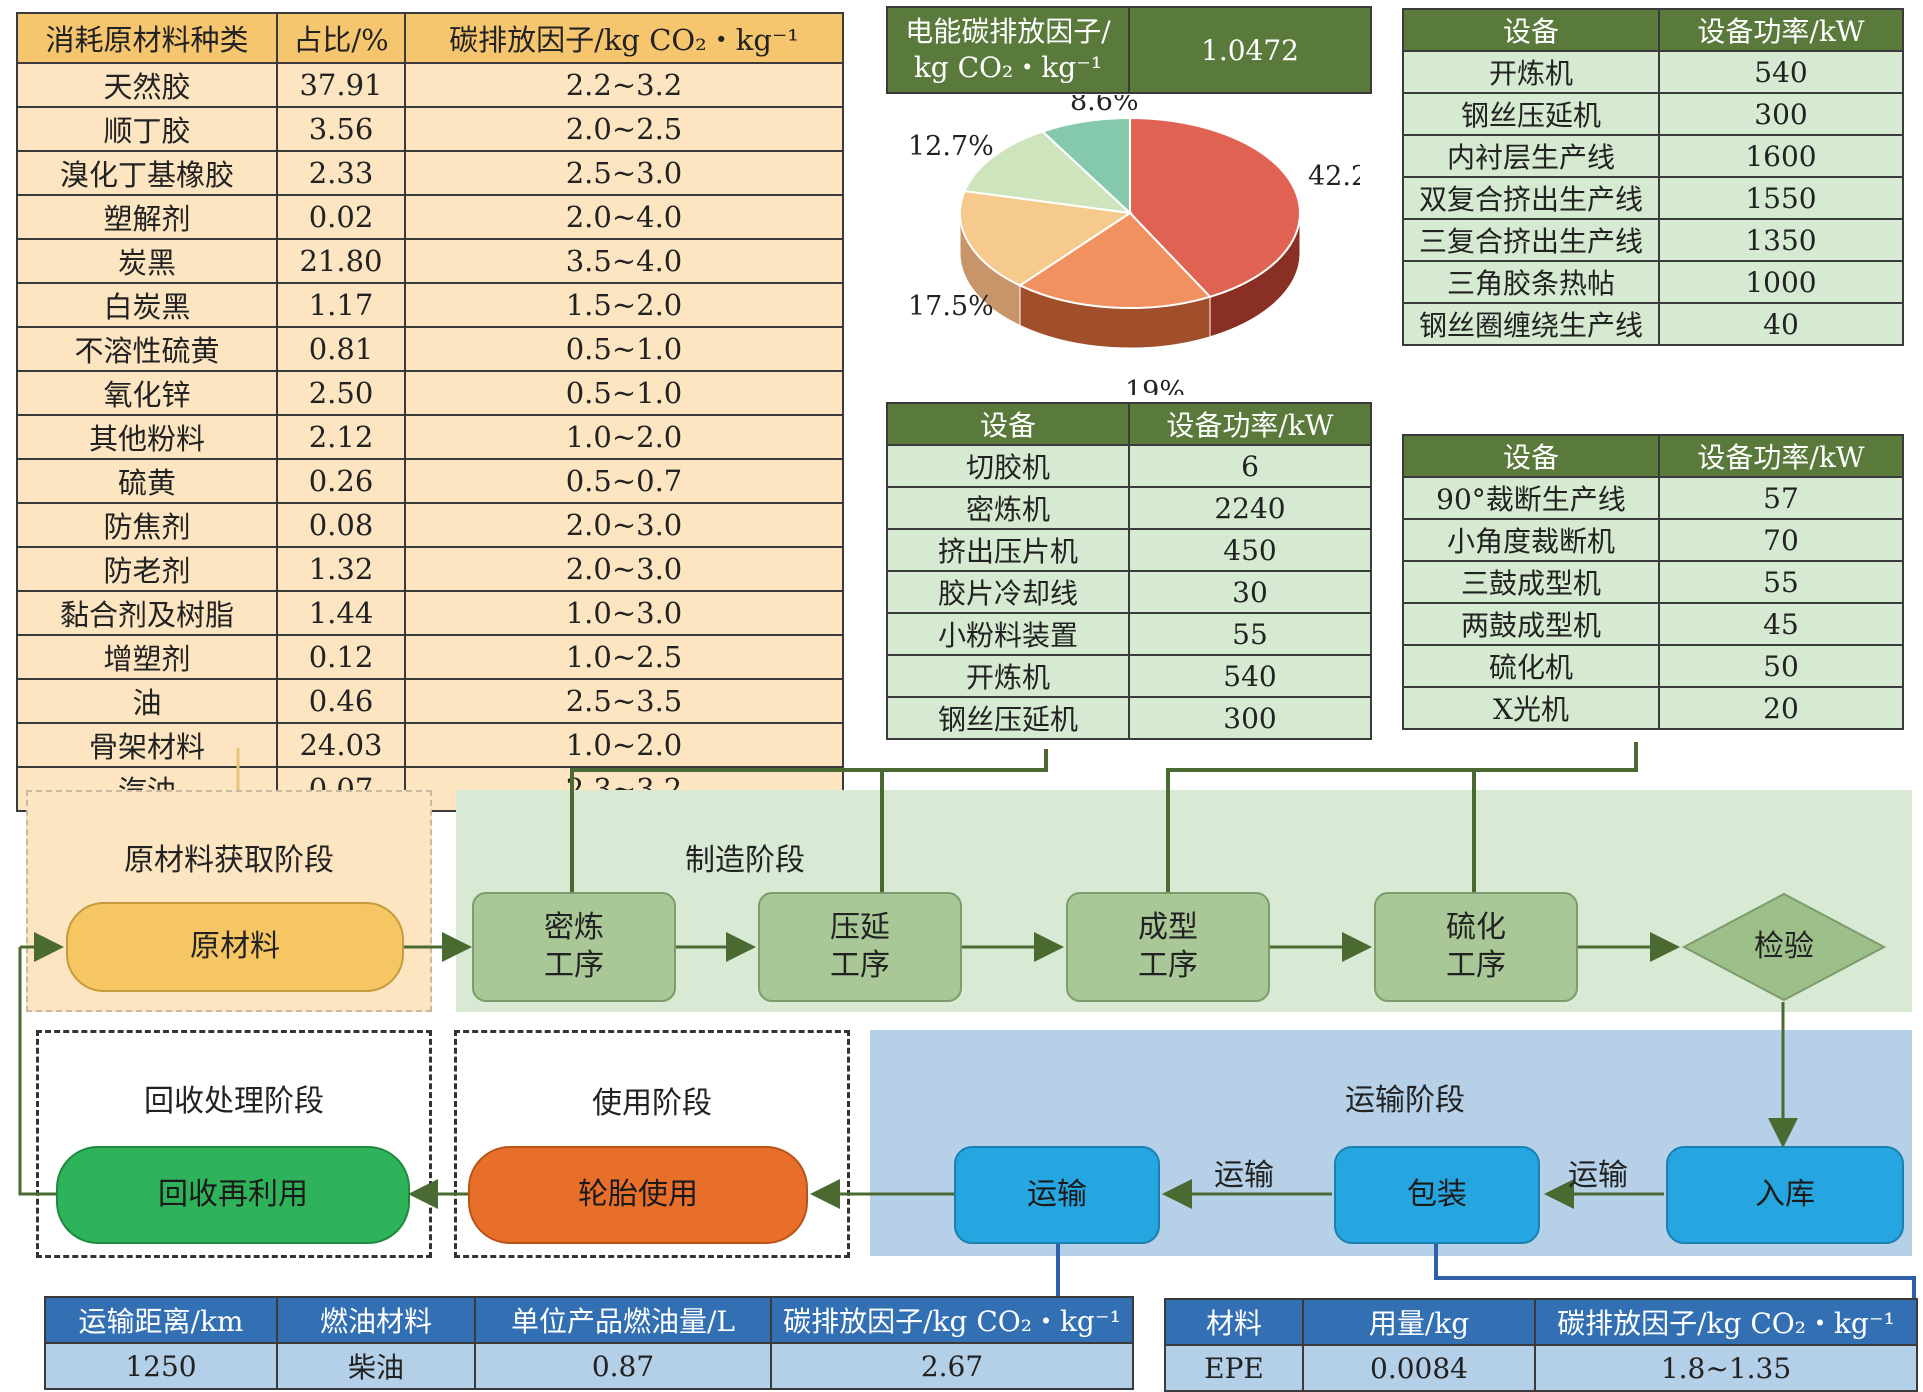 The height and width of the screenshot is (1392, 1923). I want to click on forming-label-1: 成型, so click(1168, 927).